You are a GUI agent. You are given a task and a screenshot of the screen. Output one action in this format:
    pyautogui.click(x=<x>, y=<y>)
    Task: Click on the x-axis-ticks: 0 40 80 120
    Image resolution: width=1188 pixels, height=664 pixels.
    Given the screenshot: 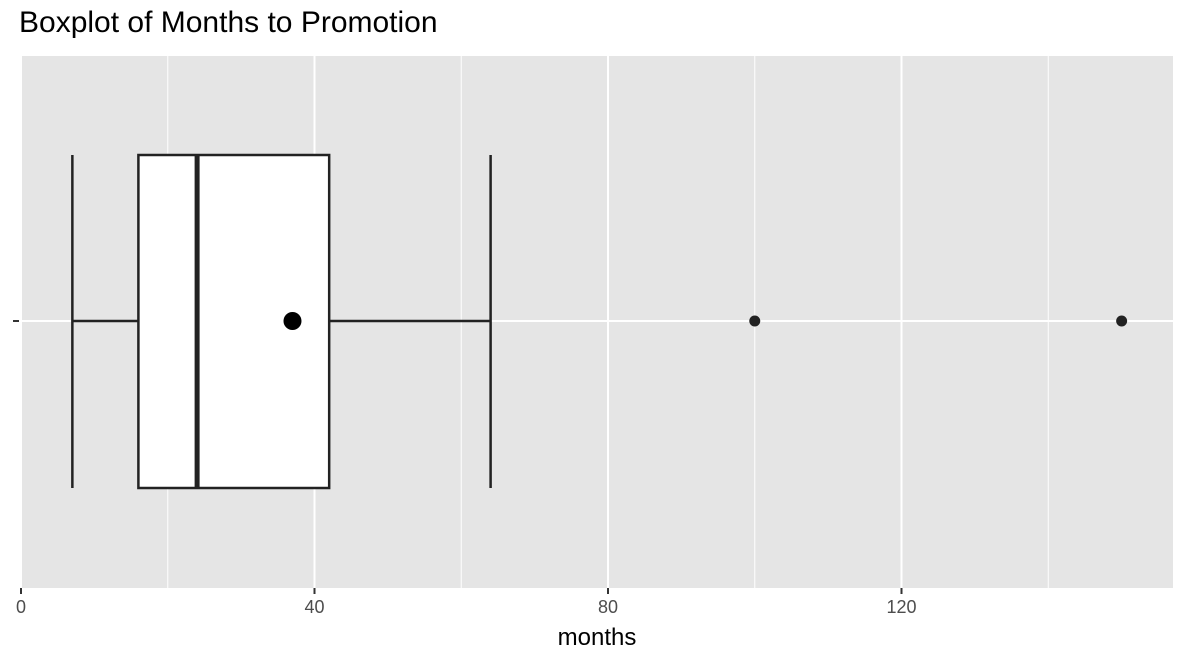 What is the action you would take?
    pyautogui.click(x=466, y=602)
    